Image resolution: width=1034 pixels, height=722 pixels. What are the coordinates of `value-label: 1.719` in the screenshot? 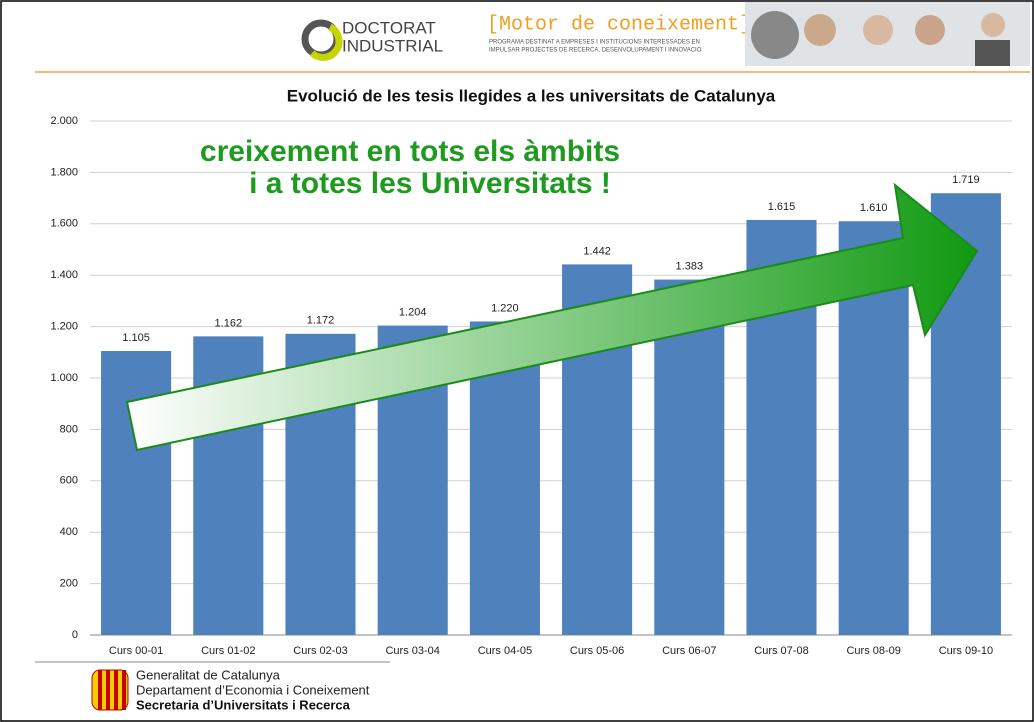 It's located at (966, 180).